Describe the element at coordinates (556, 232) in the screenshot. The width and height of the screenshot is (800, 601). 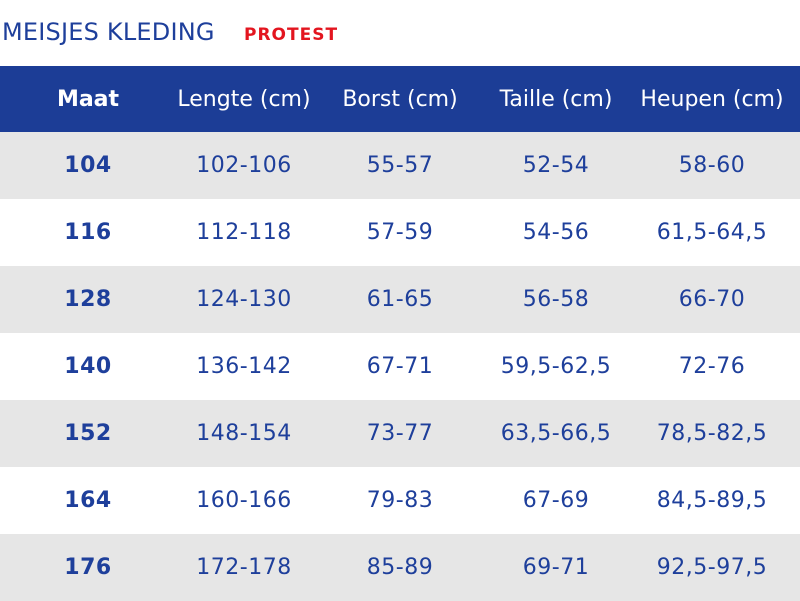
I see `cell-taille: 54-56` at that location.